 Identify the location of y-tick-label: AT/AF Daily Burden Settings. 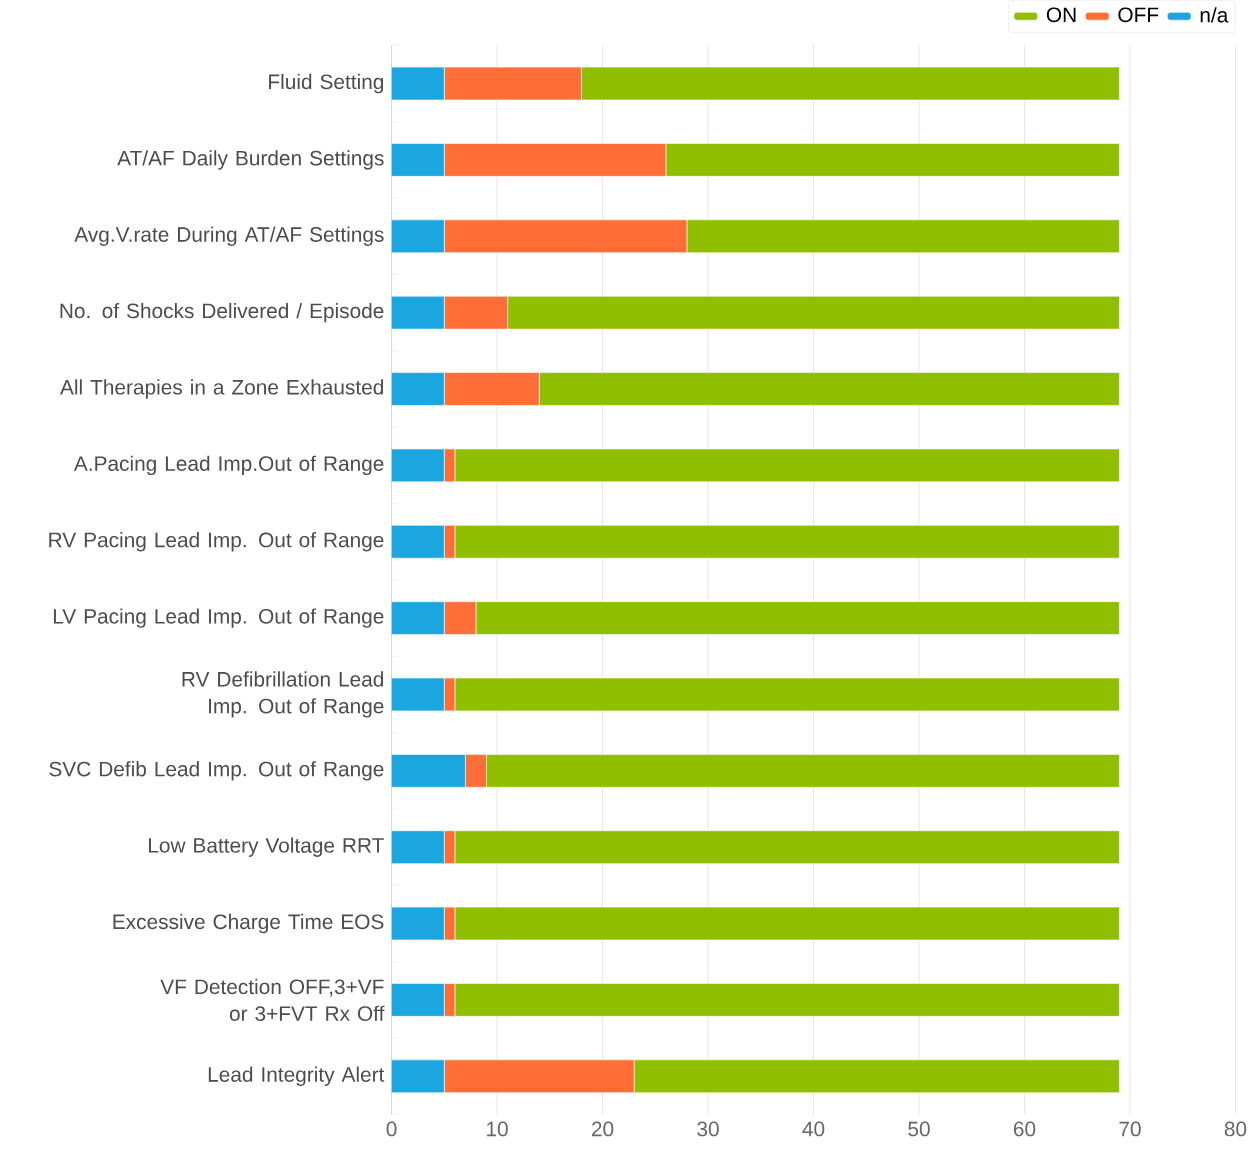
(250, 160).